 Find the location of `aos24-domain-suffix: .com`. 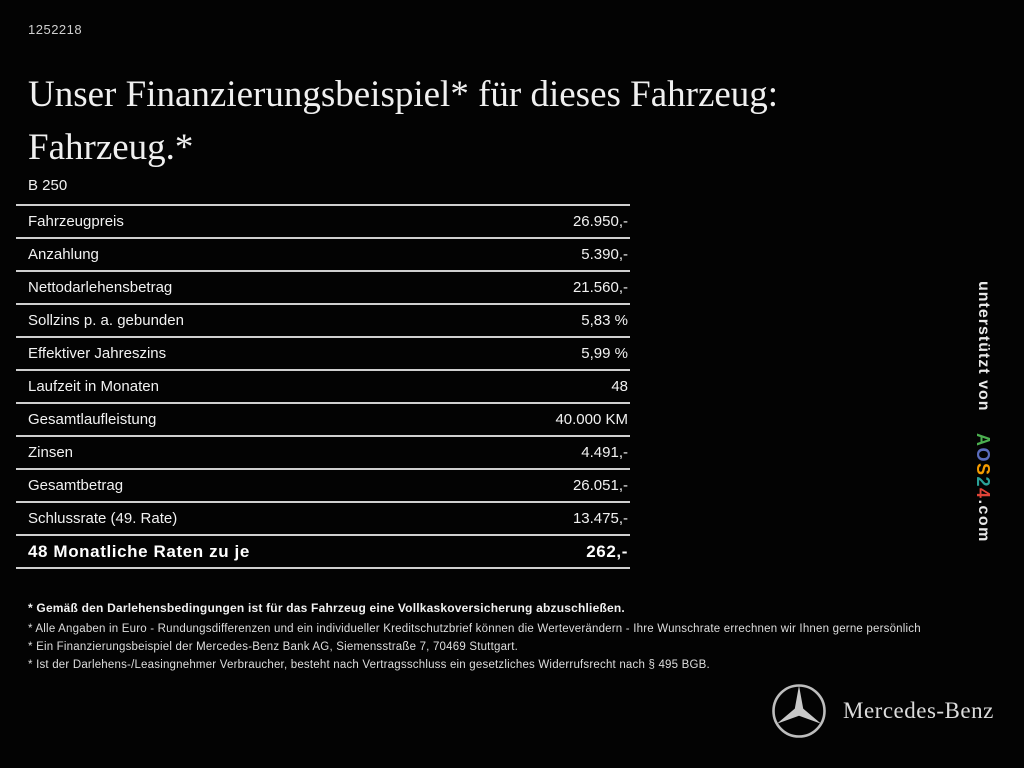

aos24-domain-suffix: .com is located at coordinates (983, 521).